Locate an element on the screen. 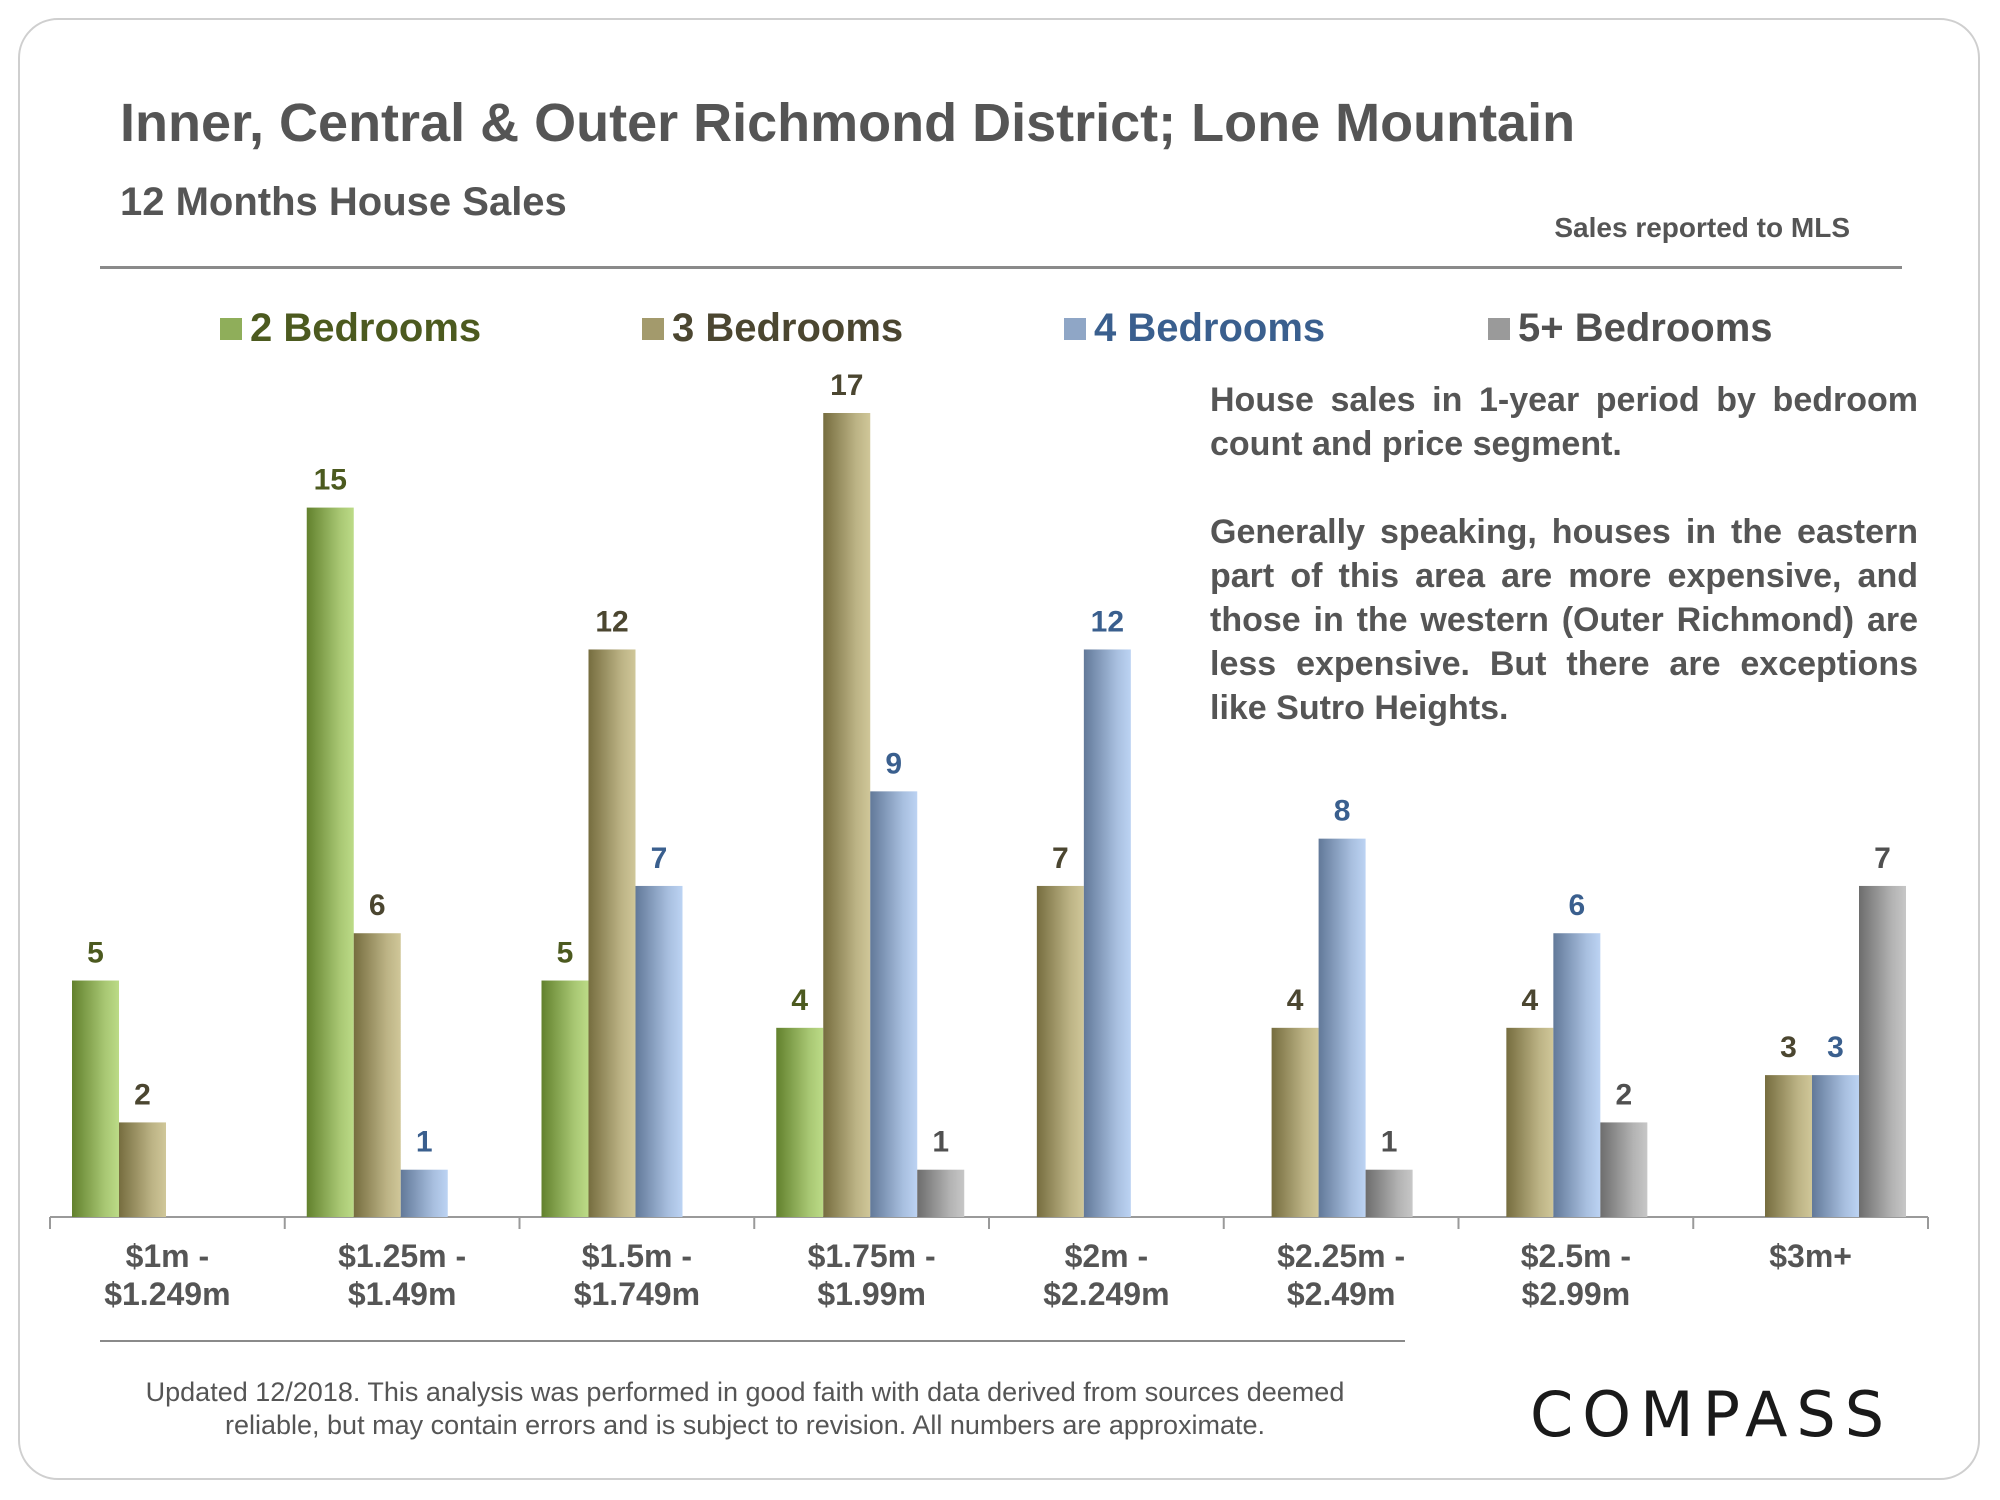 The height and width of the screenshot is (1500, 2000). header-divider is located at coordinates (1001, 267).